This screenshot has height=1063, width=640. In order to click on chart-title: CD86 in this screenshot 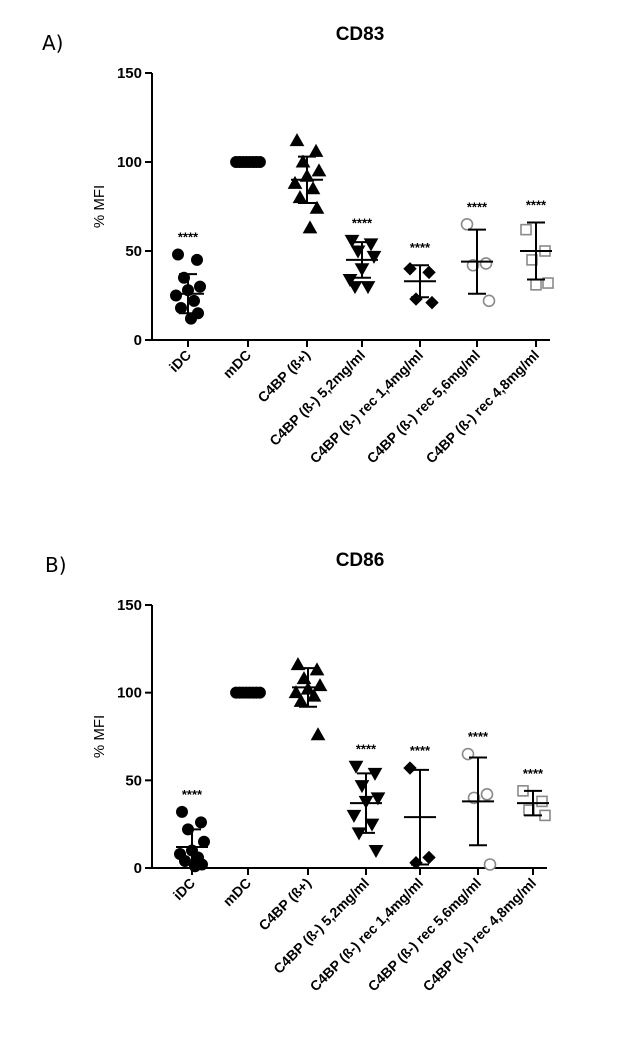, I will do `click(360, 560)`.